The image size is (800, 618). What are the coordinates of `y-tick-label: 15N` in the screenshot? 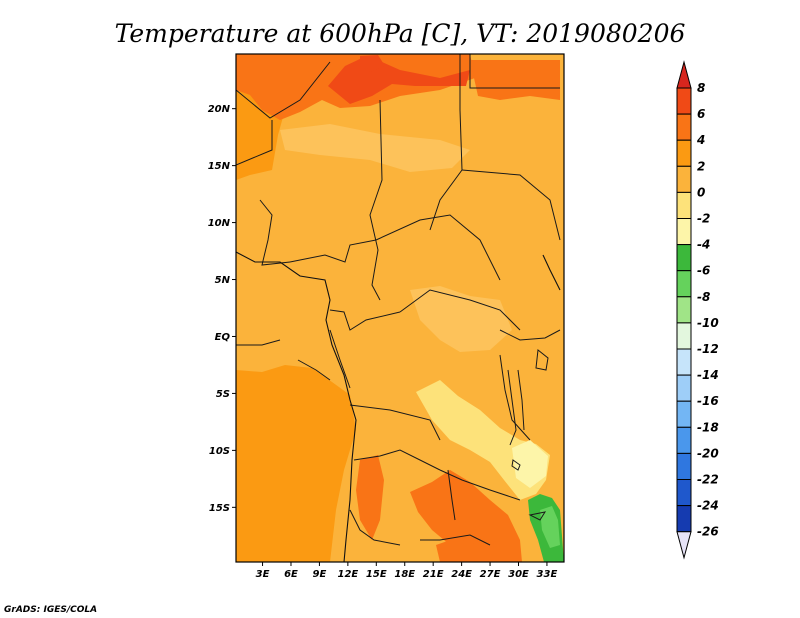 It's located at (219, 166).